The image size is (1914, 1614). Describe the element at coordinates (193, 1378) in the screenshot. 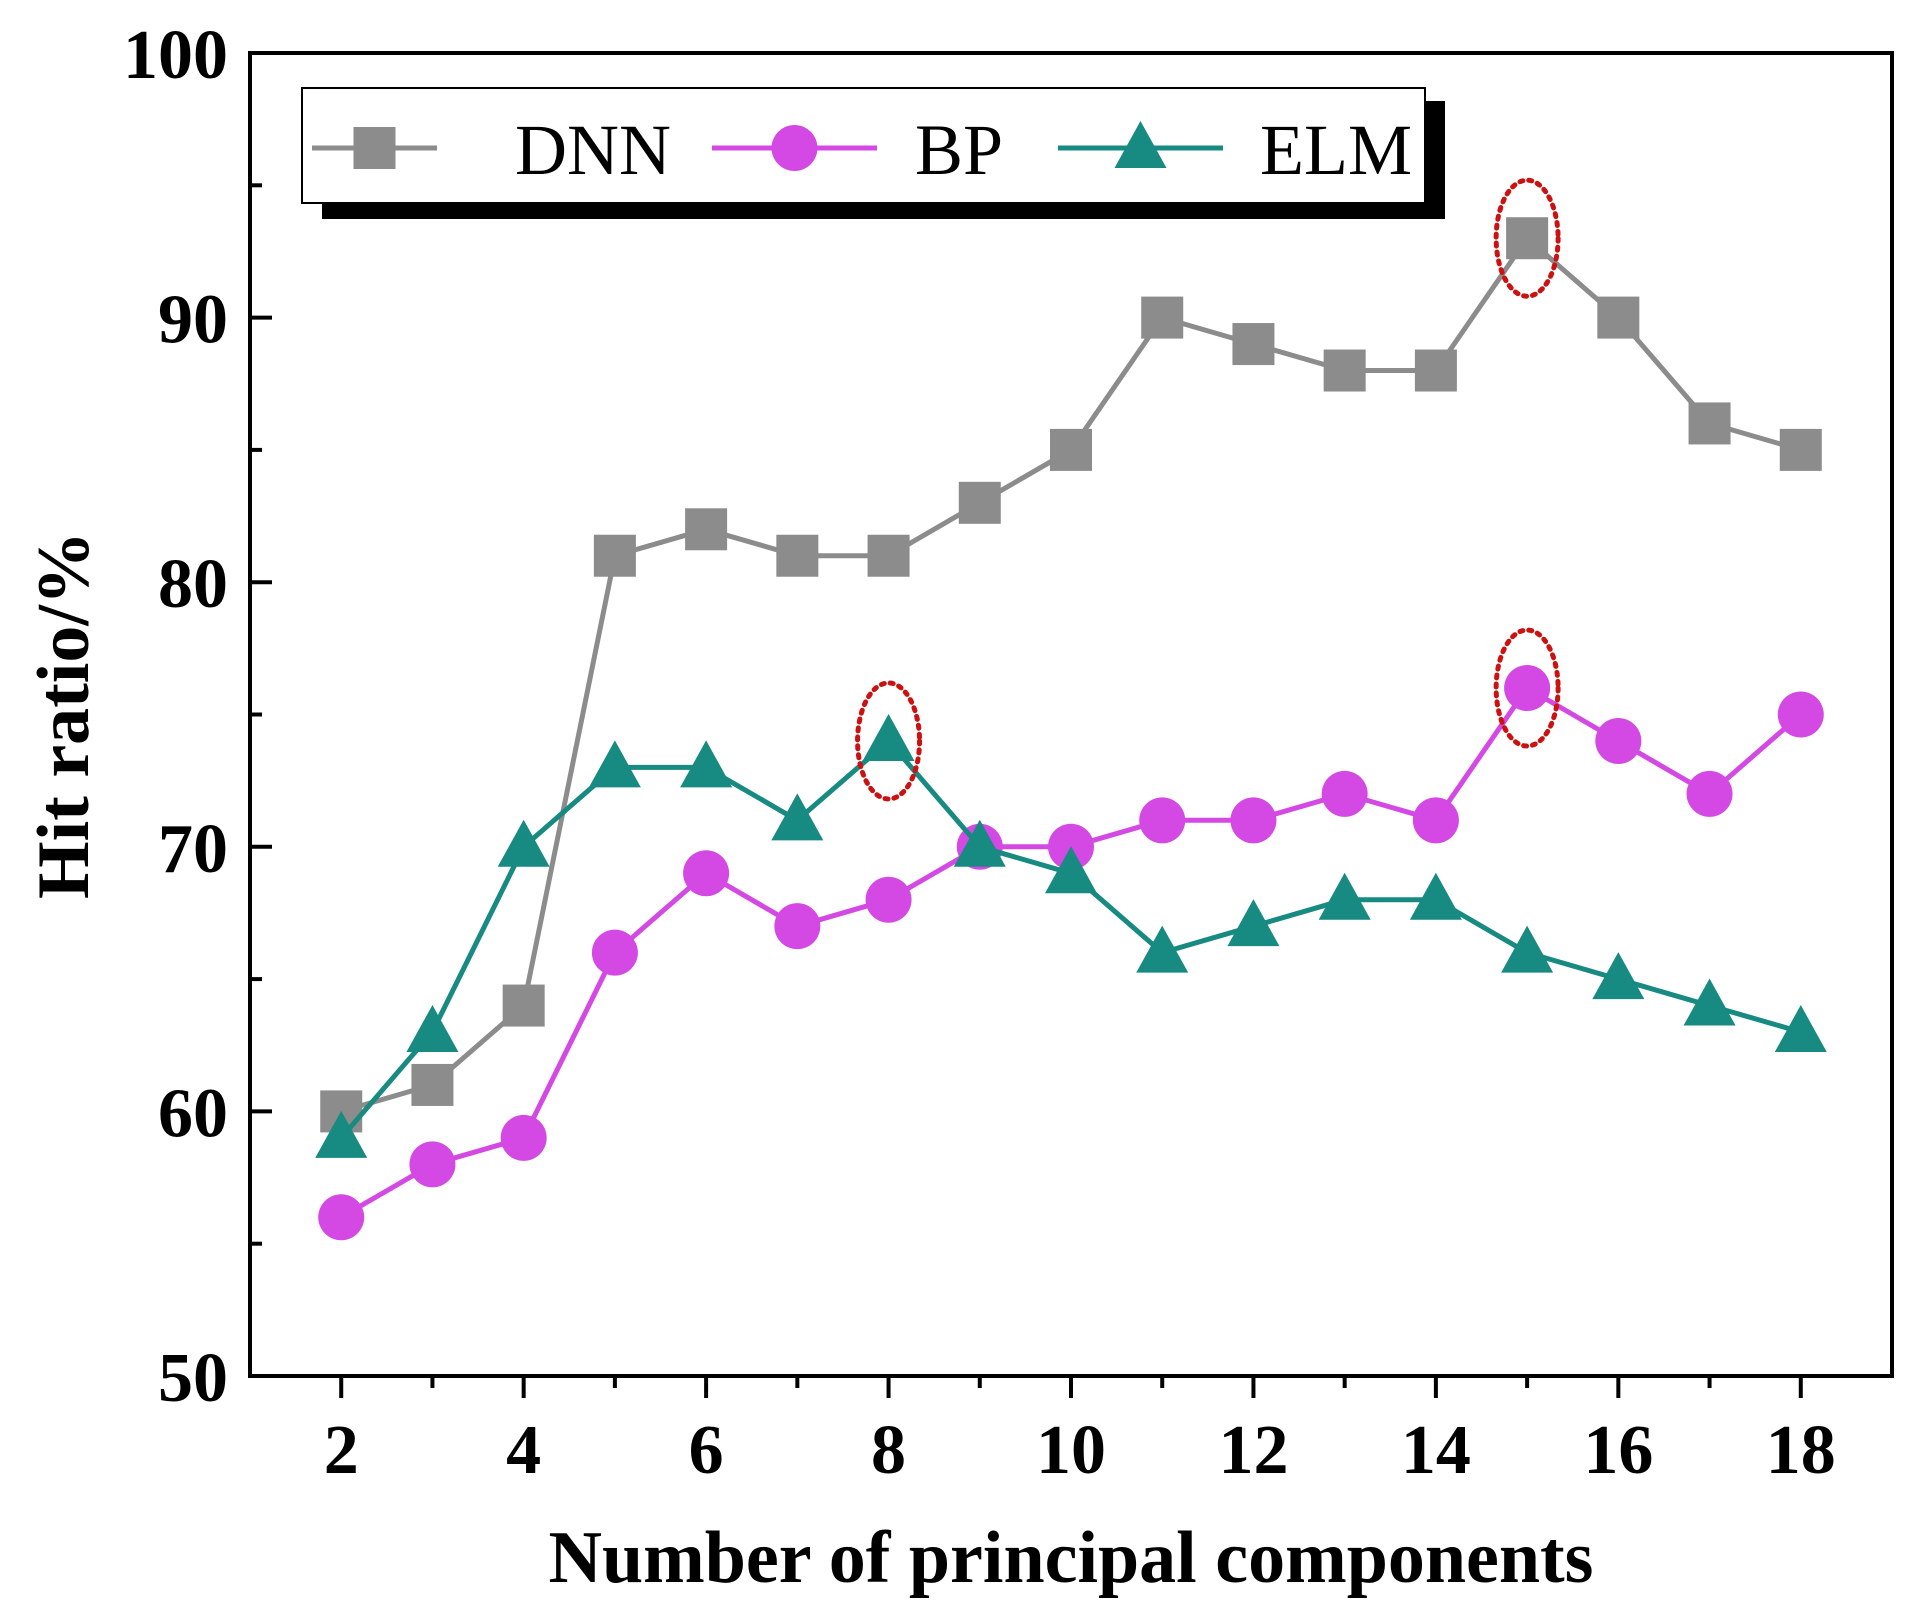

I see `y-tick-label: 50` at that location.